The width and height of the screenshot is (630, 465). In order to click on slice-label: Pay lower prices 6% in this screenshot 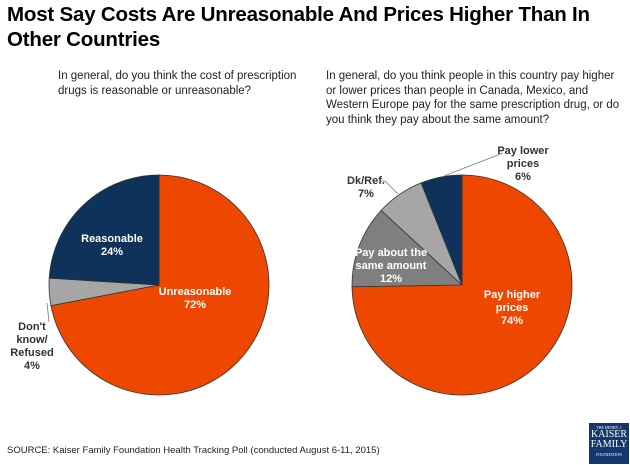, I will do `click(523, 164)`.